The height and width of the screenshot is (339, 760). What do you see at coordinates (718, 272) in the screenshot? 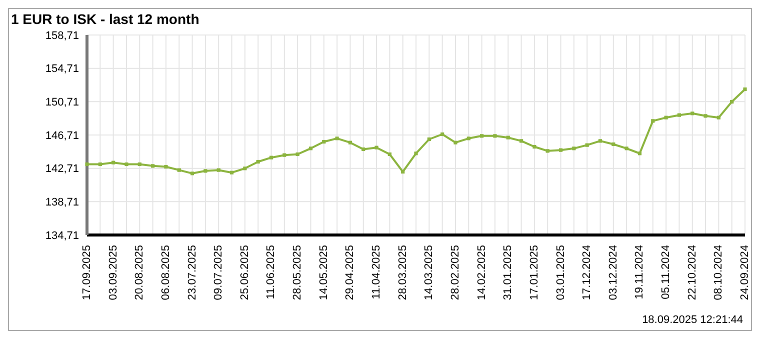
I see `x-tick-label: 08.10.2024` at bounding box center [718, 272].